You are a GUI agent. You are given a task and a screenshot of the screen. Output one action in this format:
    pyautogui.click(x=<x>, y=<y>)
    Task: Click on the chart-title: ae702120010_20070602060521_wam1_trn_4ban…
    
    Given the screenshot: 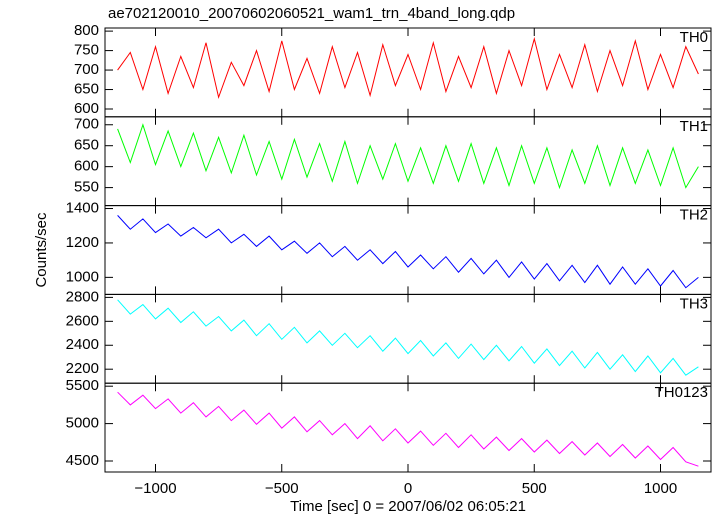 What is the action you would take?
    pyautogui.click(x=311, y=13)
    